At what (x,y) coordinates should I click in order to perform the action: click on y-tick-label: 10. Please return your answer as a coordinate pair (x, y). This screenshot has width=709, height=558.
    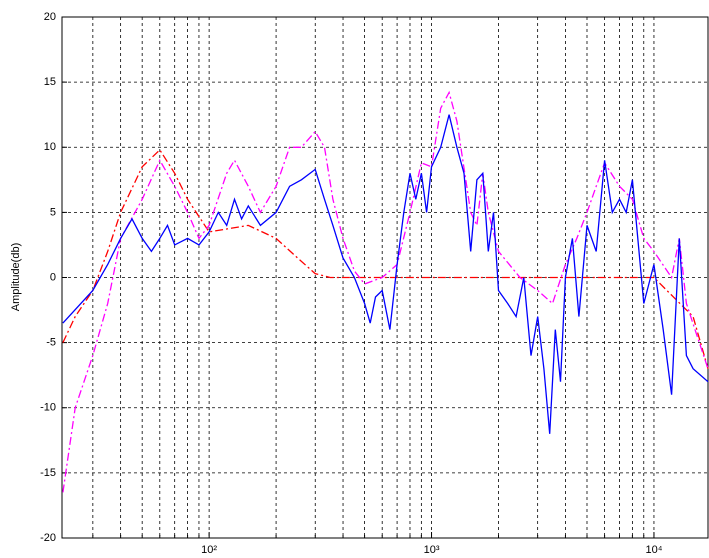
    Looking at the image, I should click on (50, 147).